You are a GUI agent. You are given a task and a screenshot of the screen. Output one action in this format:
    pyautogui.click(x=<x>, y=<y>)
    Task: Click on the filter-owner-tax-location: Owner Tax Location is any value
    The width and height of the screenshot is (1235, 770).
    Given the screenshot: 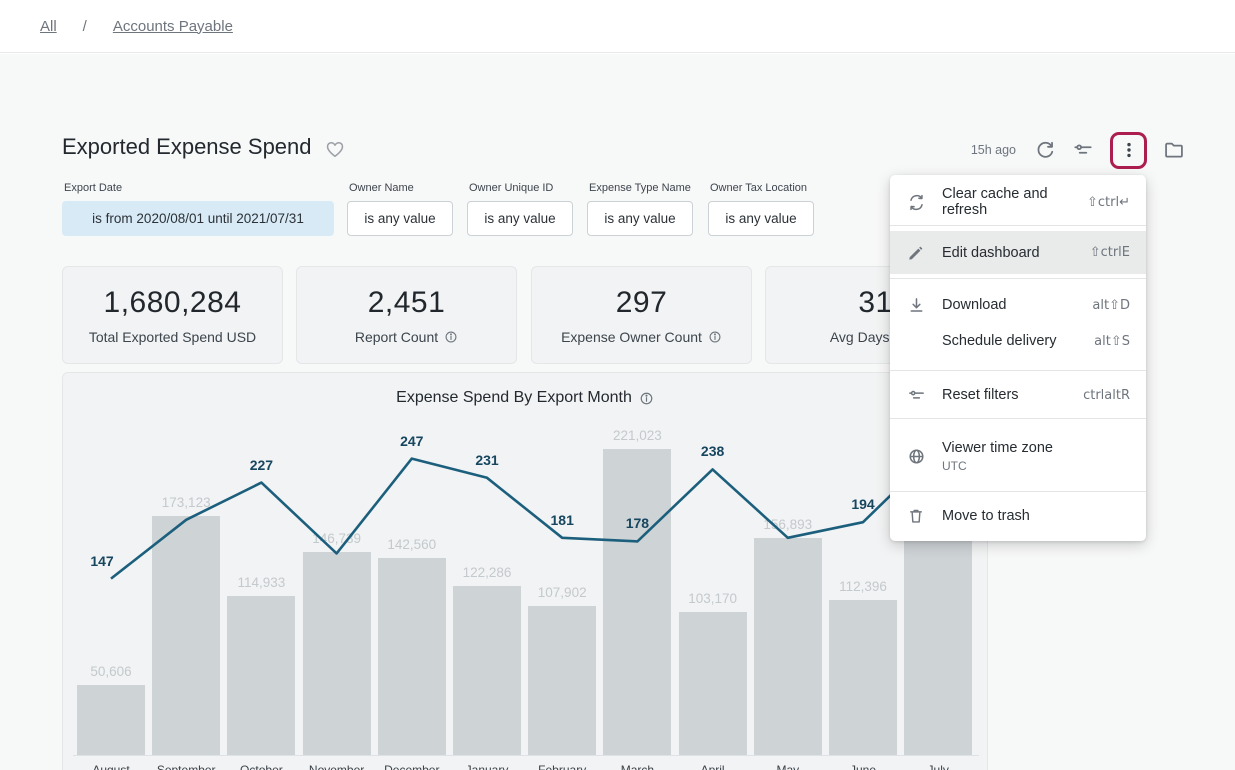 What is the action you would take?
    pyautogui.click(x=761, y=209)
    